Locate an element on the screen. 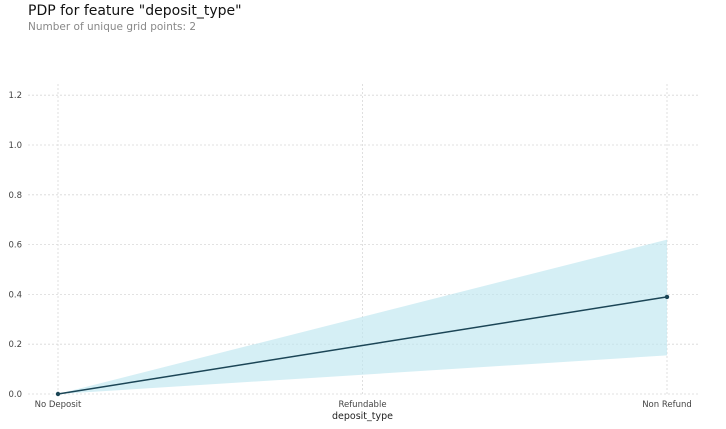 This screenshot has width=726, height=429. y-tick-label: 1.2 is located at coordinates (15, 96).